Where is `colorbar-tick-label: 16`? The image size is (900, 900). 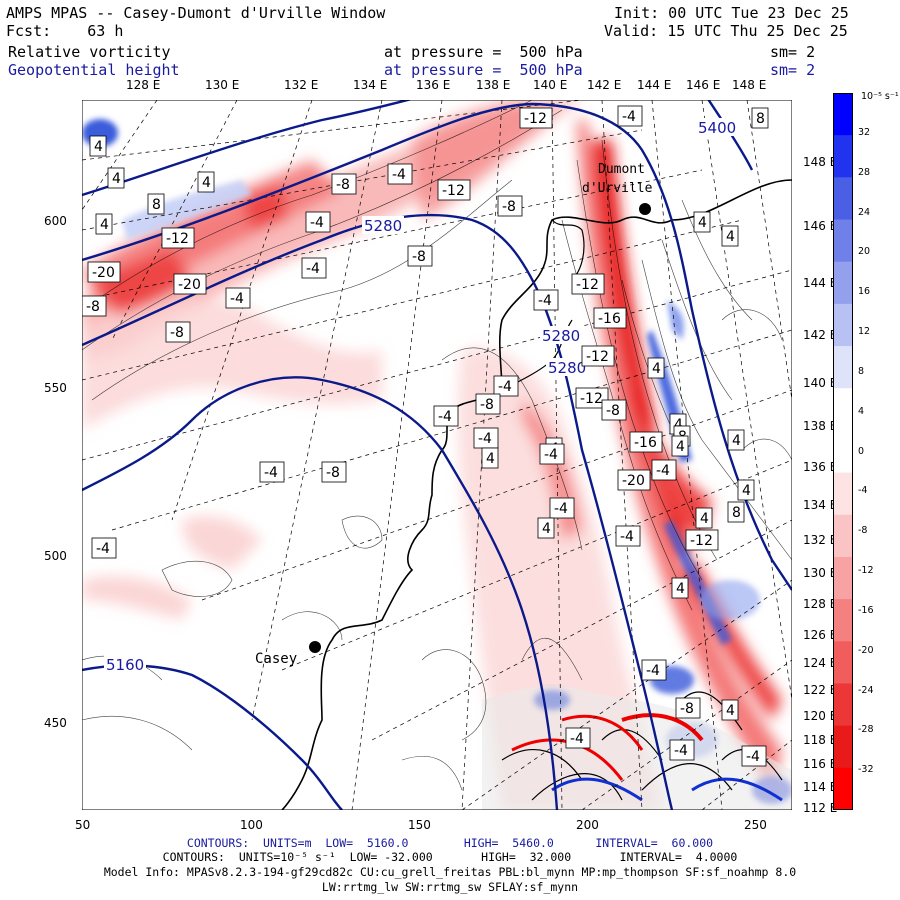 colorbar-tick-label: 16 is located at coordinates (864, 292).